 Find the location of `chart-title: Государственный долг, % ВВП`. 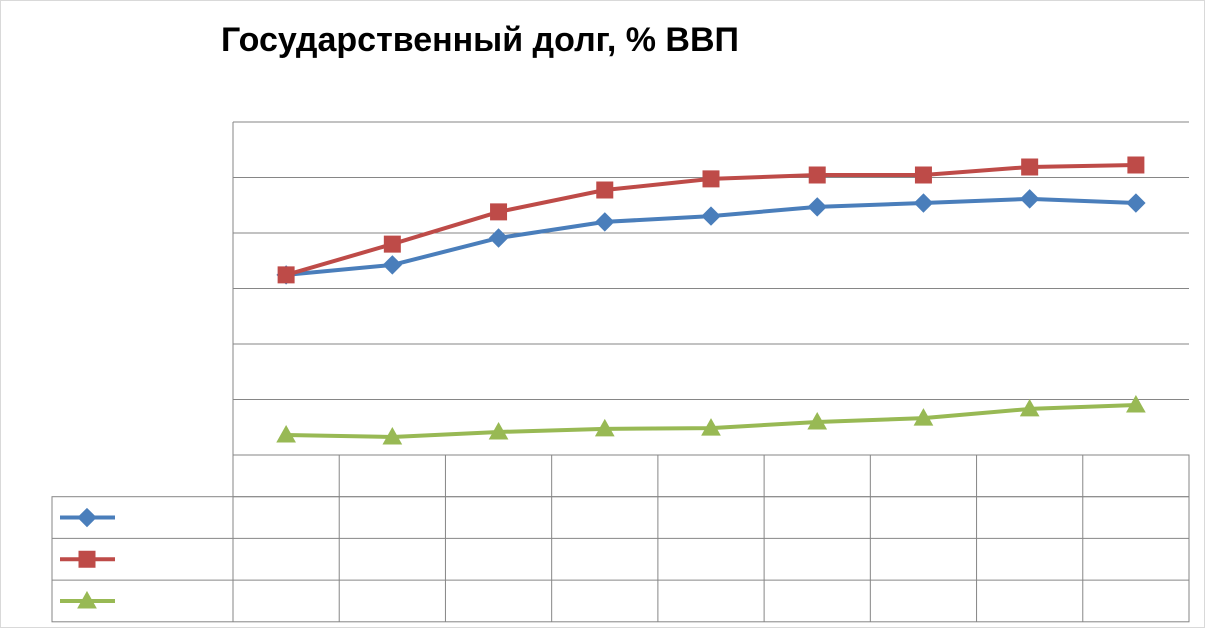

chart-title: Государственный долг, % ВВП is located at coordinates (480, 40).